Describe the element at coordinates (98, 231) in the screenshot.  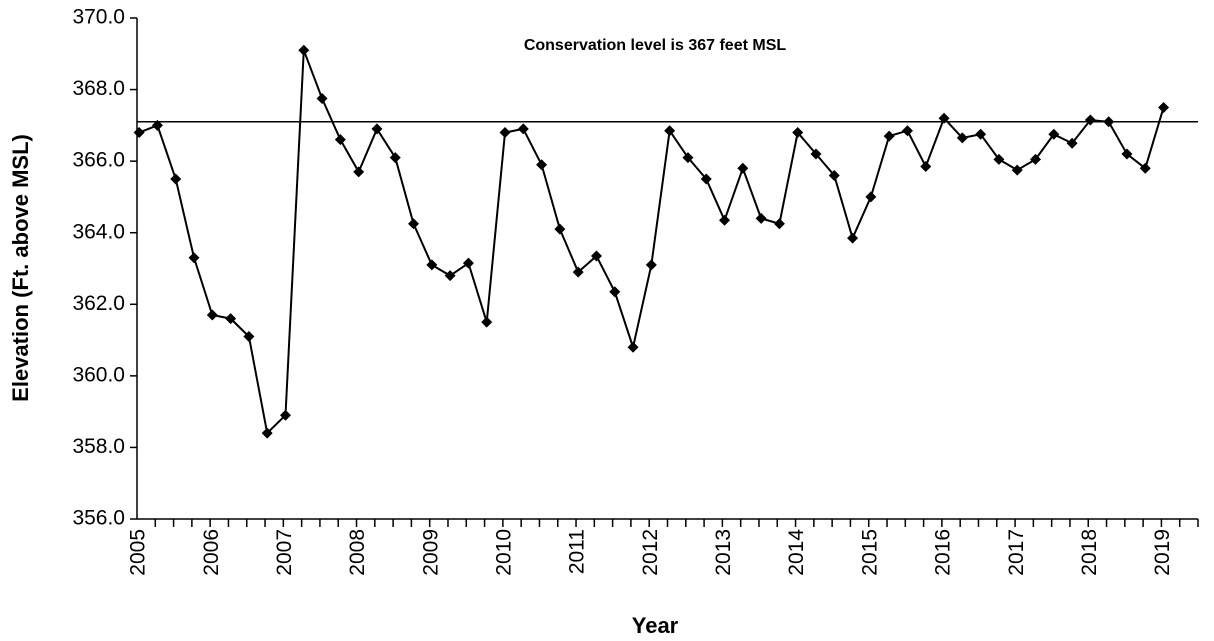
I see `y-tick-label: 364.0` at that location.